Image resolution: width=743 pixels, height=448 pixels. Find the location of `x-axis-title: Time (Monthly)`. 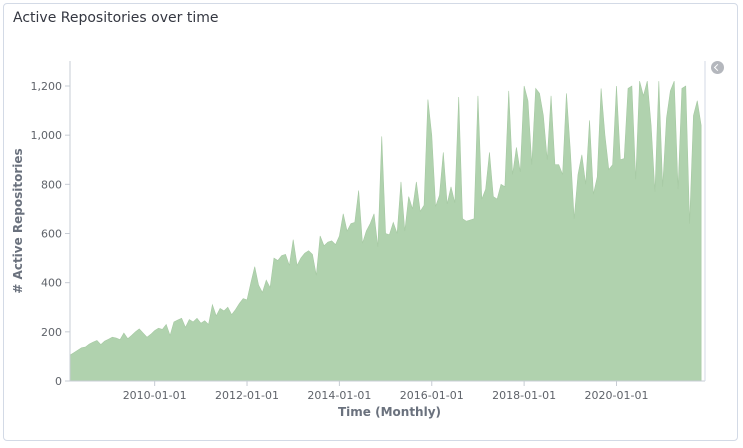

x-axis-title: Time (Monthly) is located at coordinates (389, 412).